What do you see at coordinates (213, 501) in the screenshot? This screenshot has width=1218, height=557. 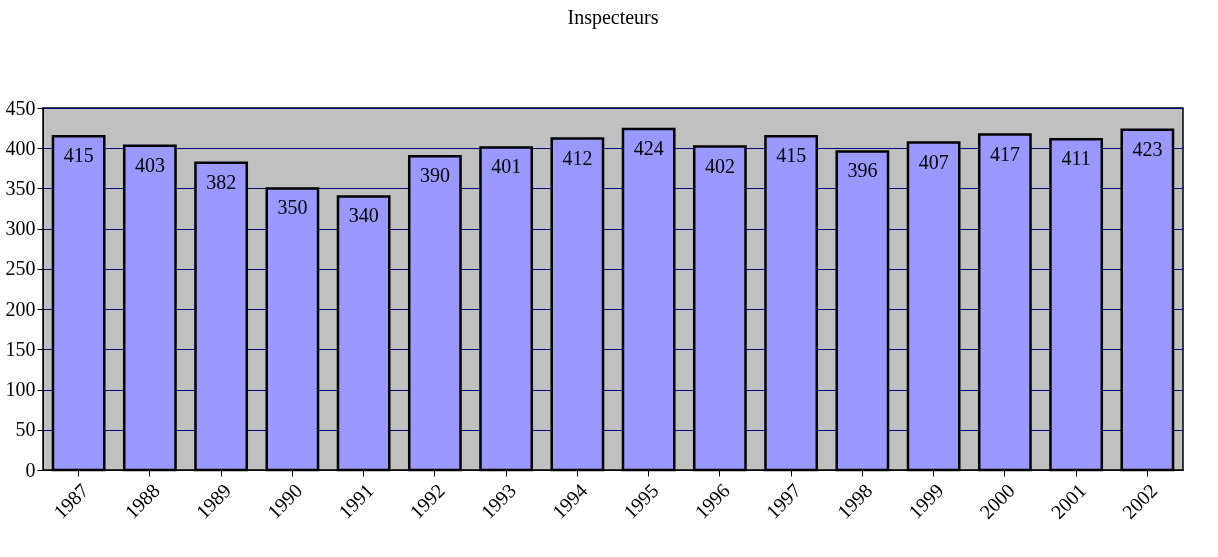 I see `x-tick-label: 1989` at bounding box center [213, 501].